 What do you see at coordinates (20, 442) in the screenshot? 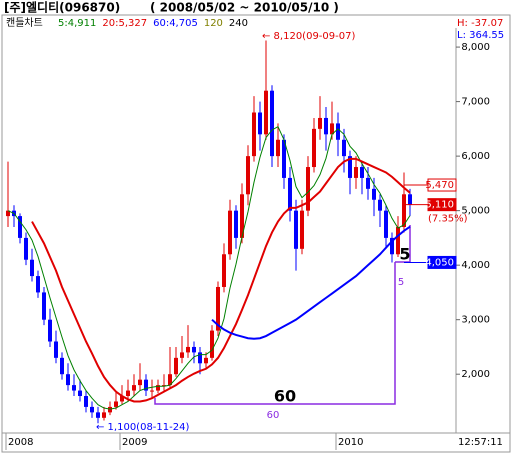
I see `x-tick-label: 2008` at bounding box center [20, 442].